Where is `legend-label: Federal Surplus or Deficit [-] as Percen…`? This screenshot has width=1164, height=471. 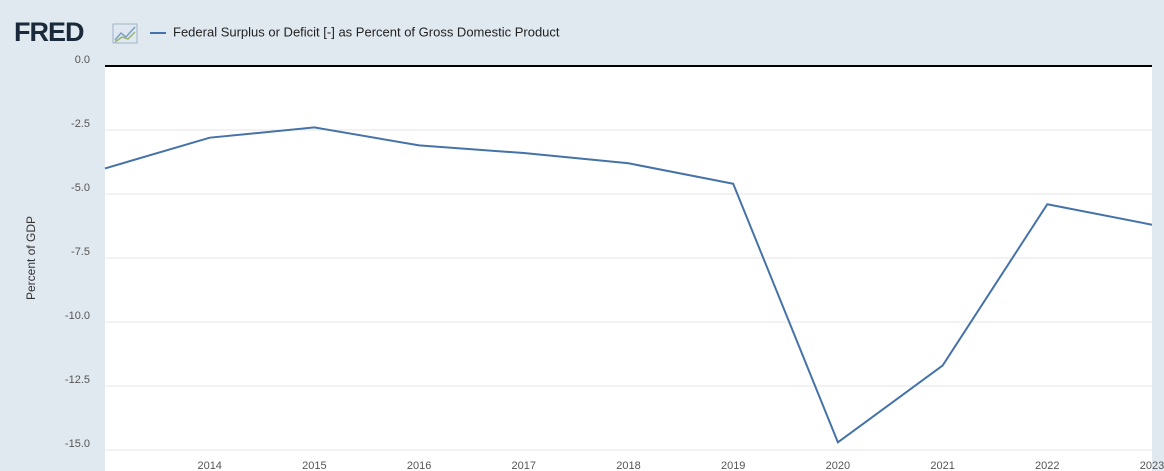 legend-label: Federal Surplus or Deficit [-] as Percen… is located at coordinates (366, 31).